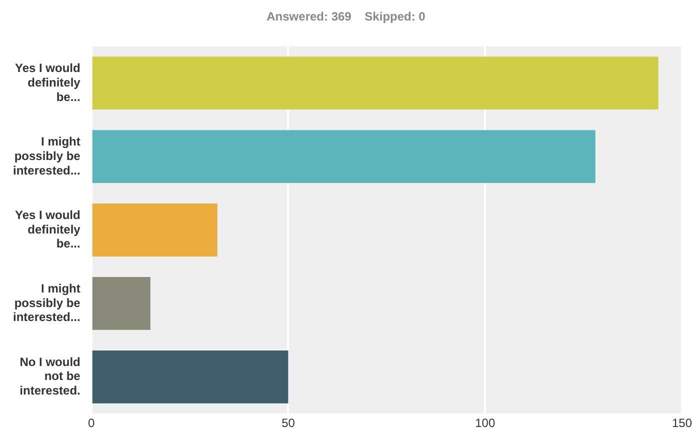 This screenshot has width=700, height=440. Describe the element at coordinates (485, 423) in the screenshot. I see `x-tick-label: 100` at that location.